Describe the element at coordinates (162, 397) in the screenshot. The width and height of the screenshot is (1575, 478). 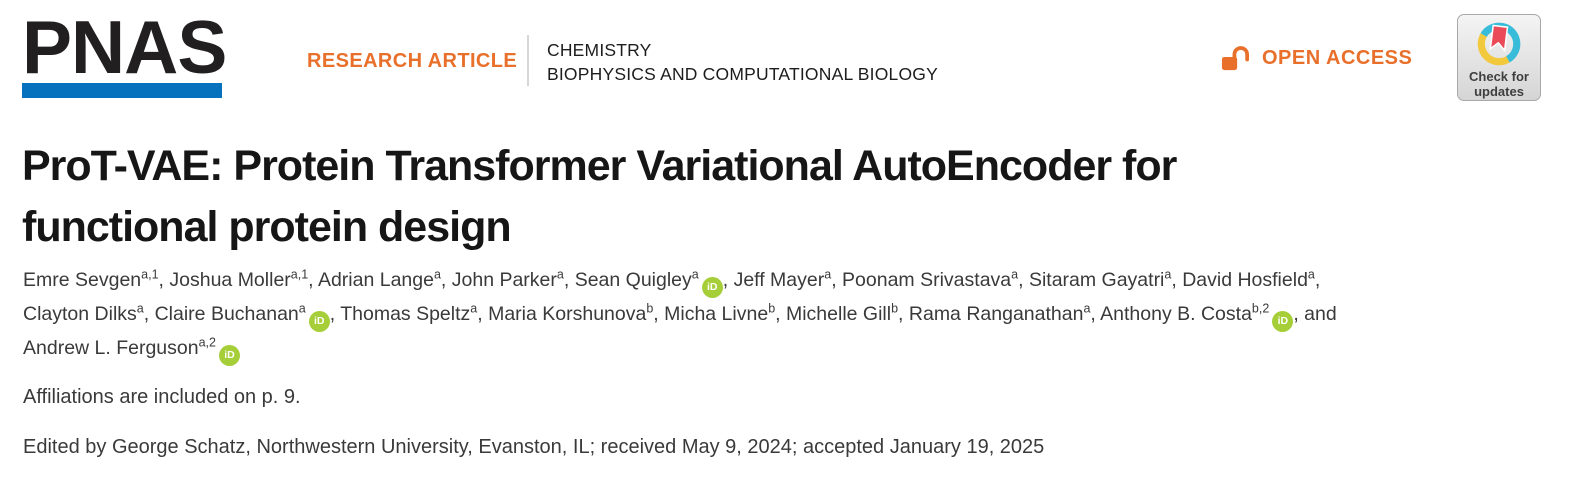
I see `affiliations-note: Affiliations are included on p. 9.` at that location.